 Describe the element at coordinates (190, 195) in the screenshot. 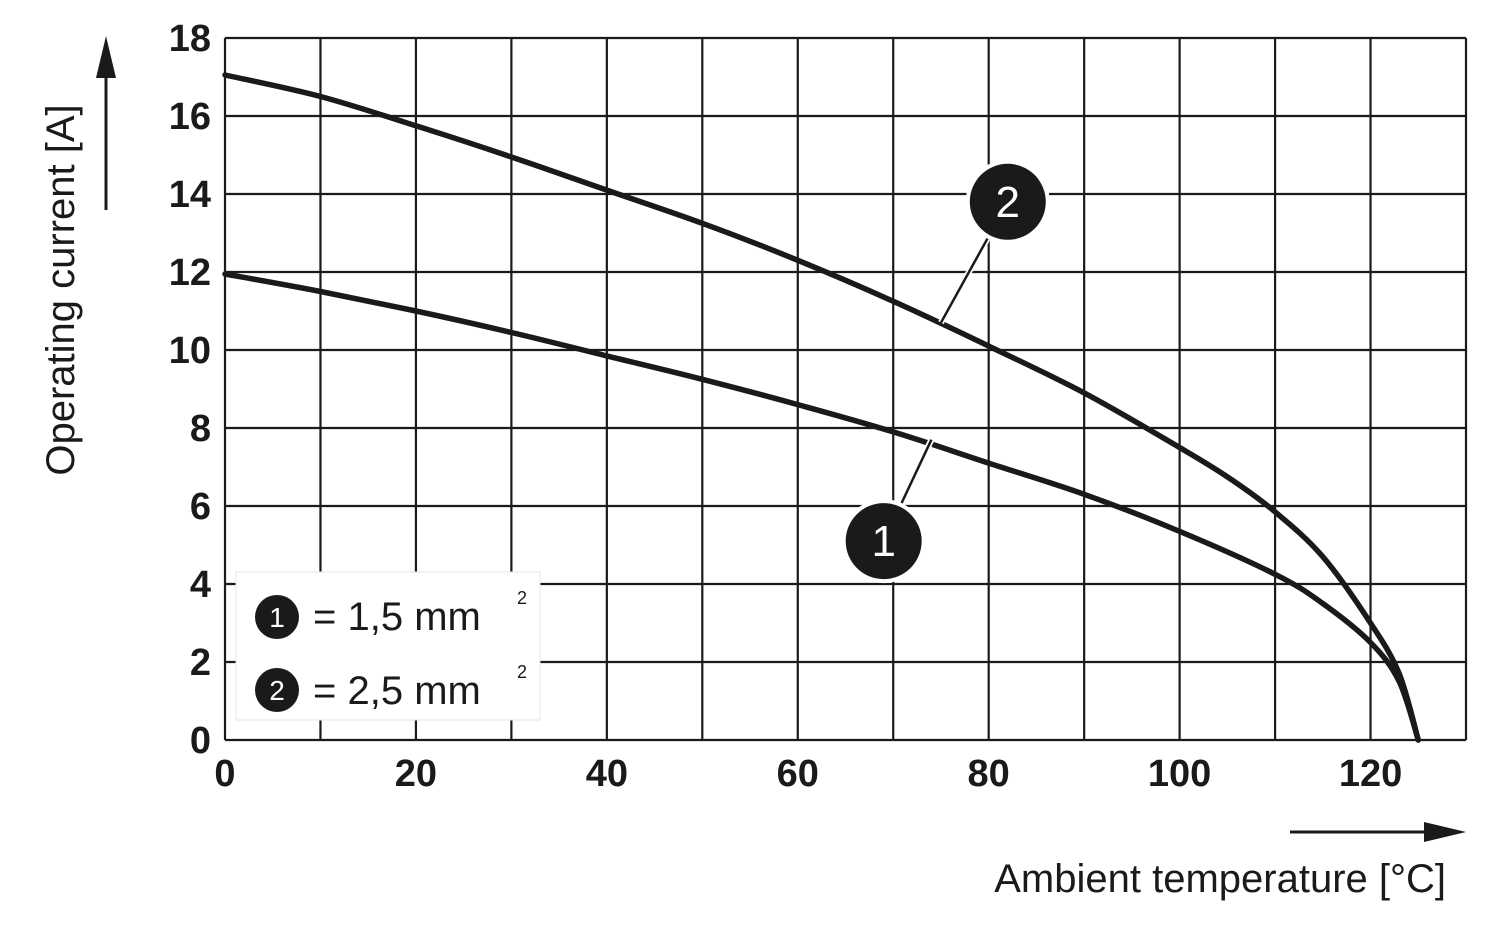

I see `y-tick-label: 14` at that location.